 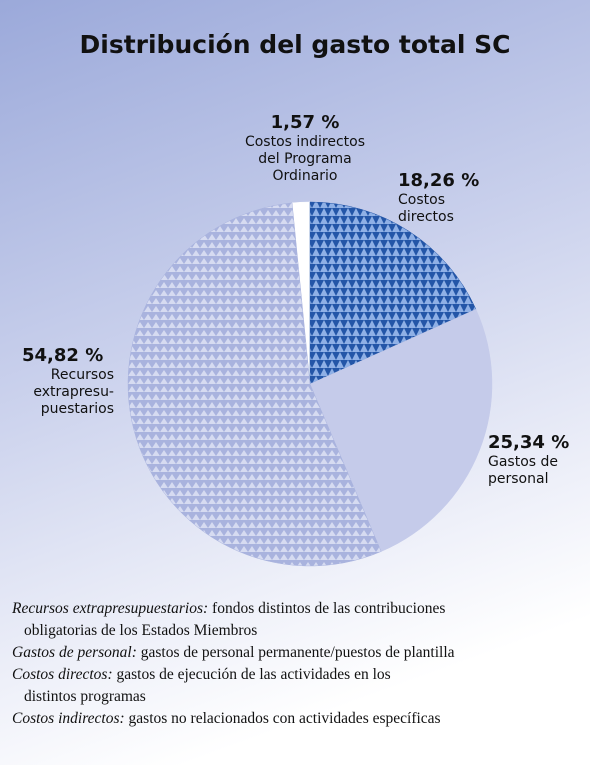 What do you see at coordinates (393, 293) in the screenshot?
I see `pie-slice` at bounding box center [393, 293].